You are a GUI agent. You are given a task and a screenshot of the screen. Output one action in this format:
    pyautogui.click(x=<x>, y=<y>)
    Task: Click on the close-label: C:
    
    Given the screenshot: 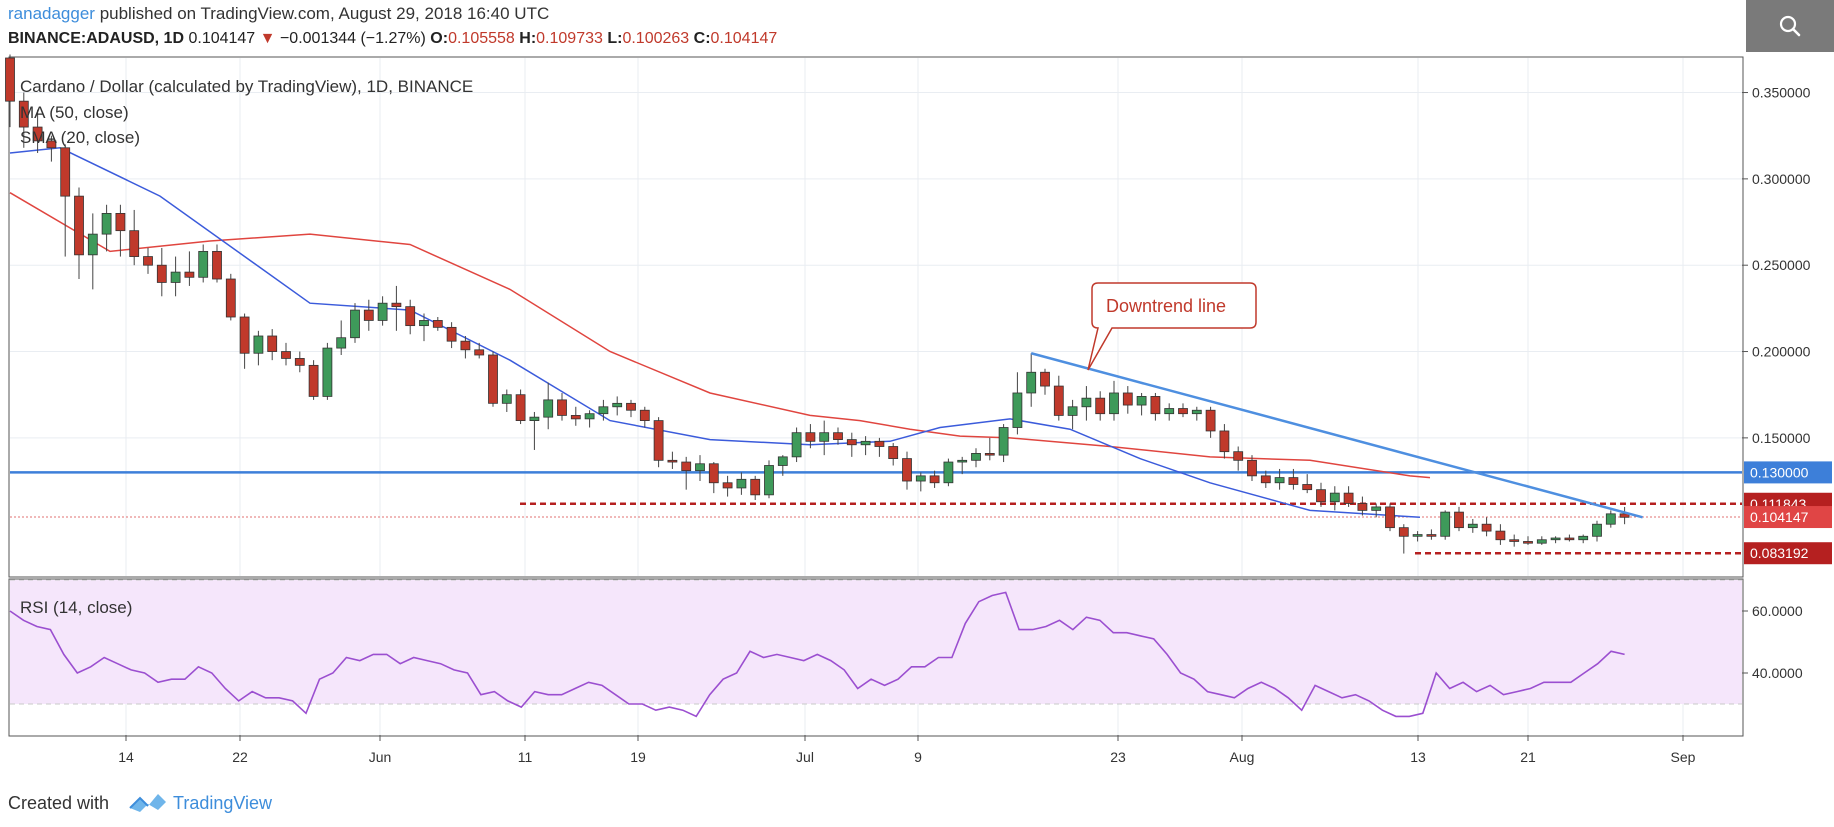 What is the action you would take?
    pyautogui.click(x=702, y=38)
    